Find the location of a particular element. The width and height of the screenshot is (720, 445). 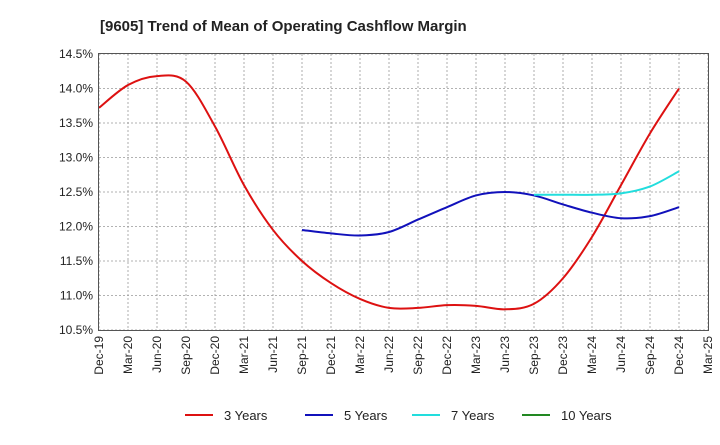

series-line-5-years is located at coordinates (490, 213).